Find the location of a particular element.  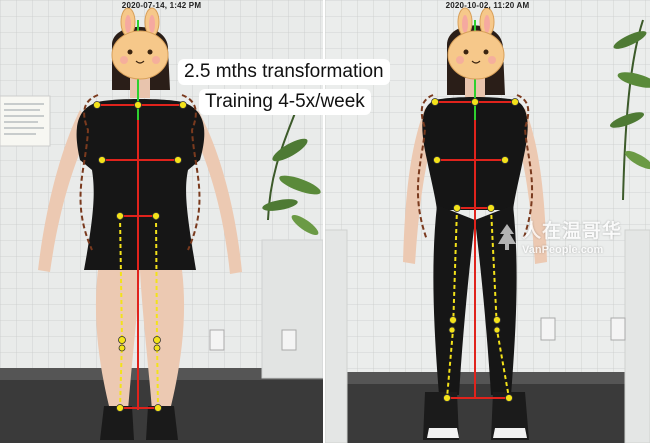

caption-transformation: 2.5 mths transformation is located at coordinates (284, 72).